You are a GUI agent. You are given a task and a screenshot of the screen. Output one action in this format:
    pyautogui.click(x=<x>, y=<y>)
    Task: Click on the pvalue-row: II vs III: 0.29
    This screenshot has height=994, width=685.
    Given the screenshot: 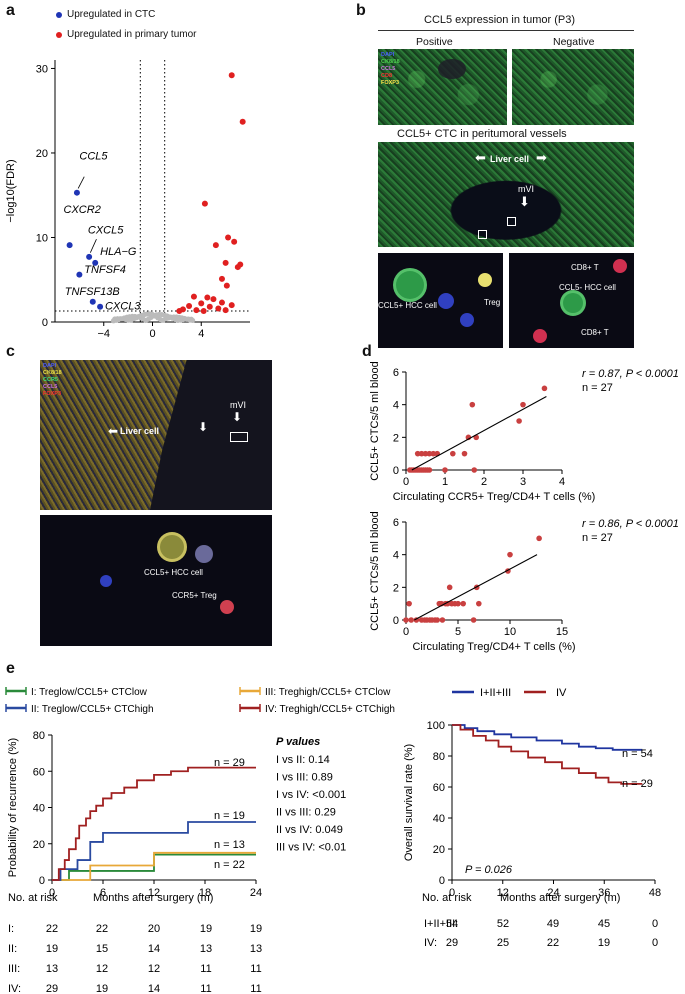 What is the action you would take?
    pyautogui.click(x=306, y=813)
    